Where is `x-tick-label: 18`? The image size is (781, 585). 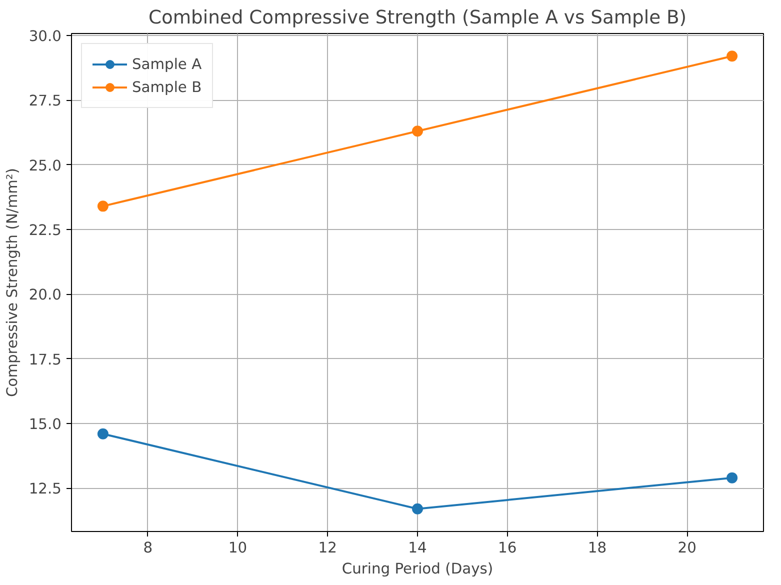 x-tick-label: 18 is located at coordinates (597, 548).